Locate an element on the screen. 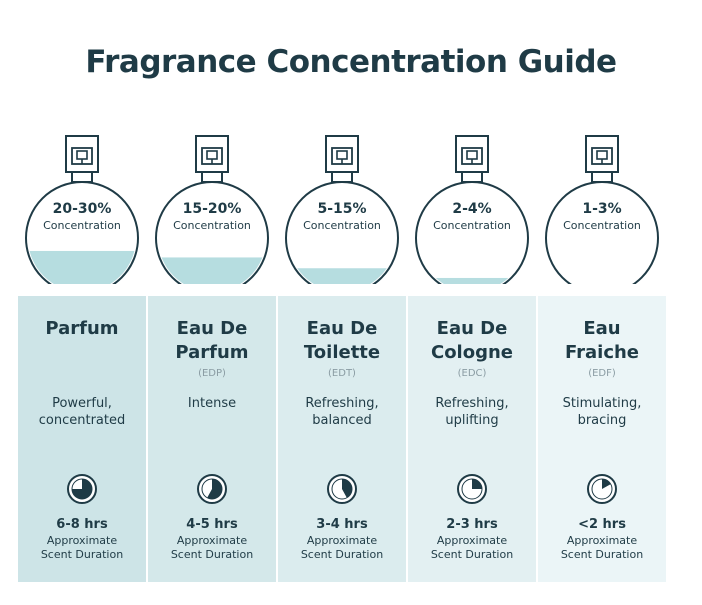  fragrance-name: Parfum is located at coordinates (82, 329).